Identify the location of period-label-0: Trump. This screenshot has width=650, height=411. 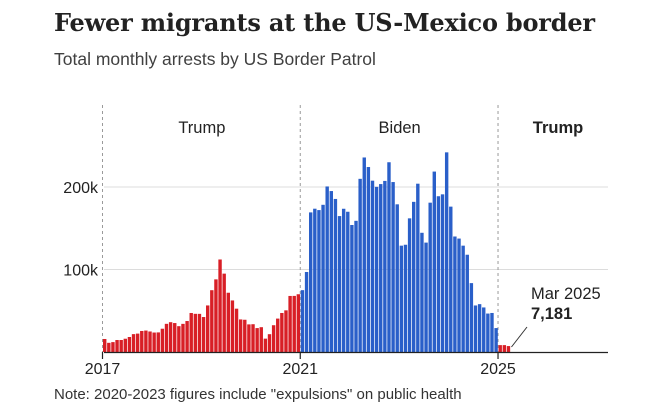
(201, 128).